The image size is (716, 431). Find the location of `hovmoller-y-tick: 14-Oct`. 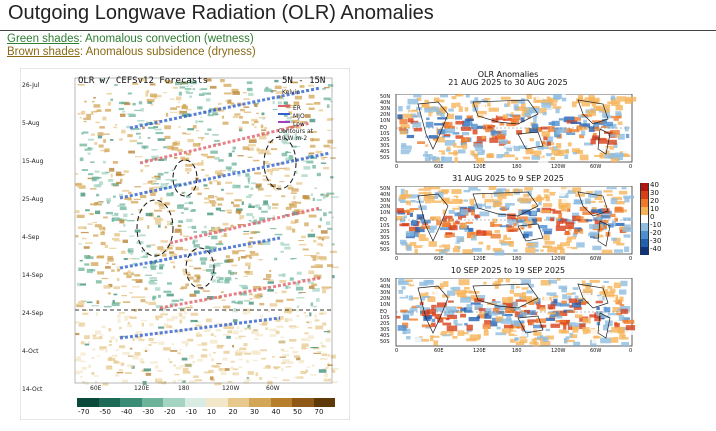

hovmoller-y-tick: 14-Oct is located at coordinates (32, 389).